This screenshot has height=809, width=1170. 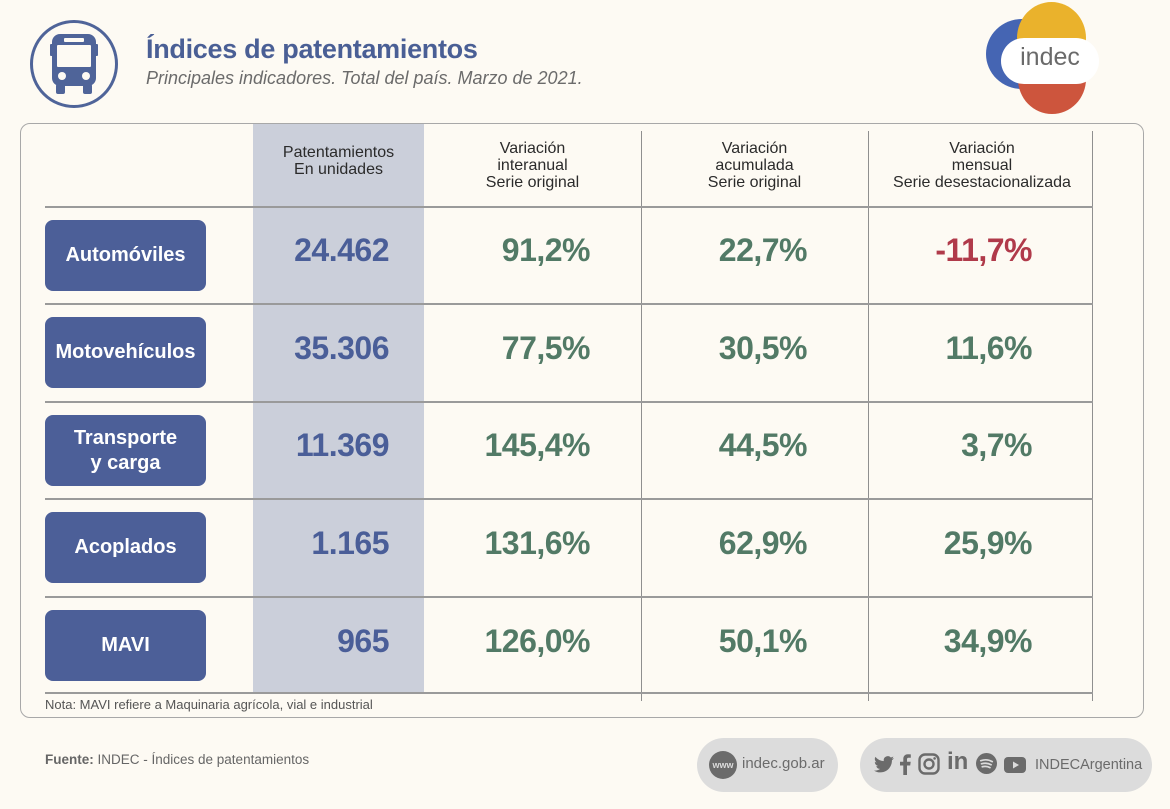 I want to click on interanual-value: 91,2%, so click(x=546, y=250).